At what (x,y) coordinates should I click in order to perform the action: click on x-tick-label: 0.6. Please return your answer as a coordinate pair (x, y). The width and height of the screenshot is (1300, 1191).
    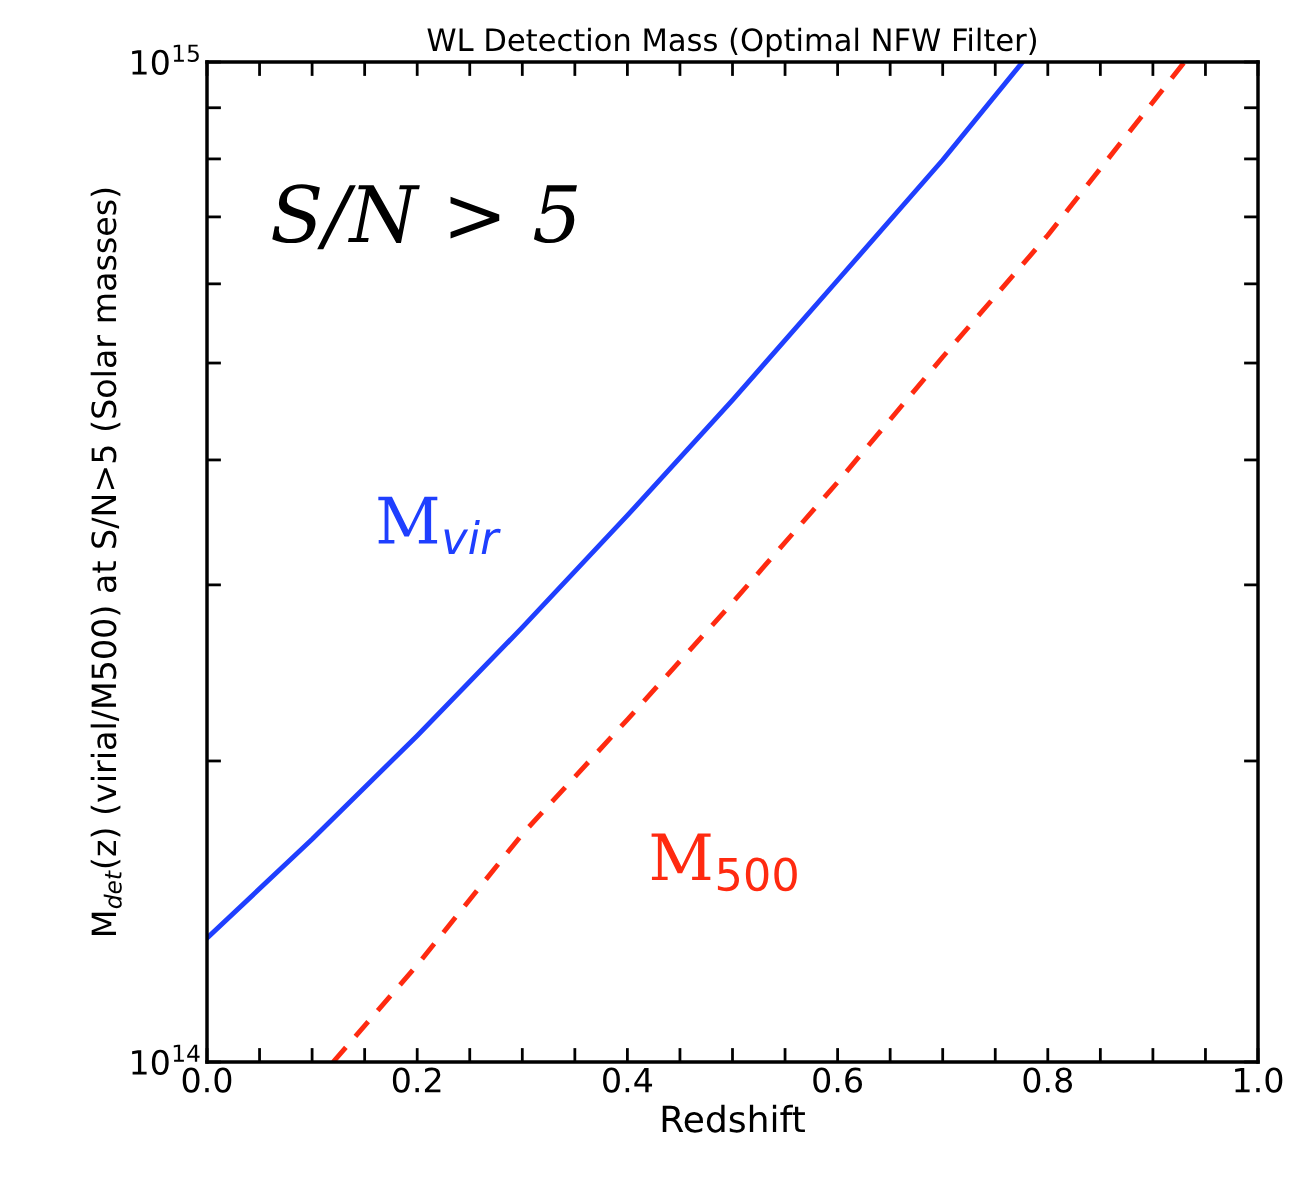
    Looking at the image, I should click on (838, 1080).